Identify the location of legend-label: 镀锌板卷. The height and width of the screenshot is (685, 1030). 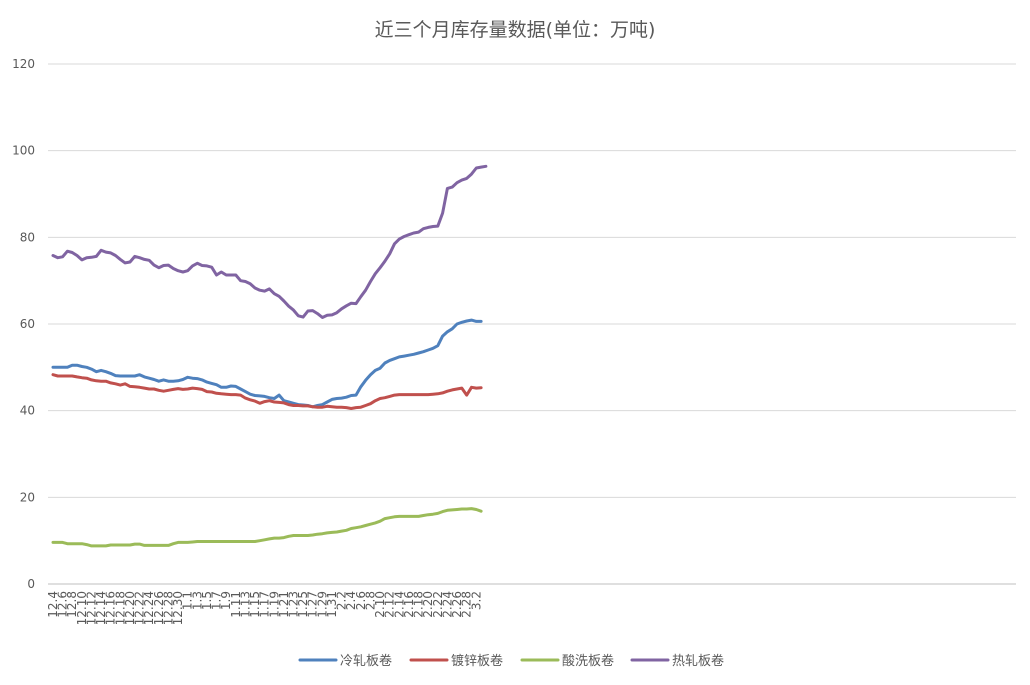
(477, 661).